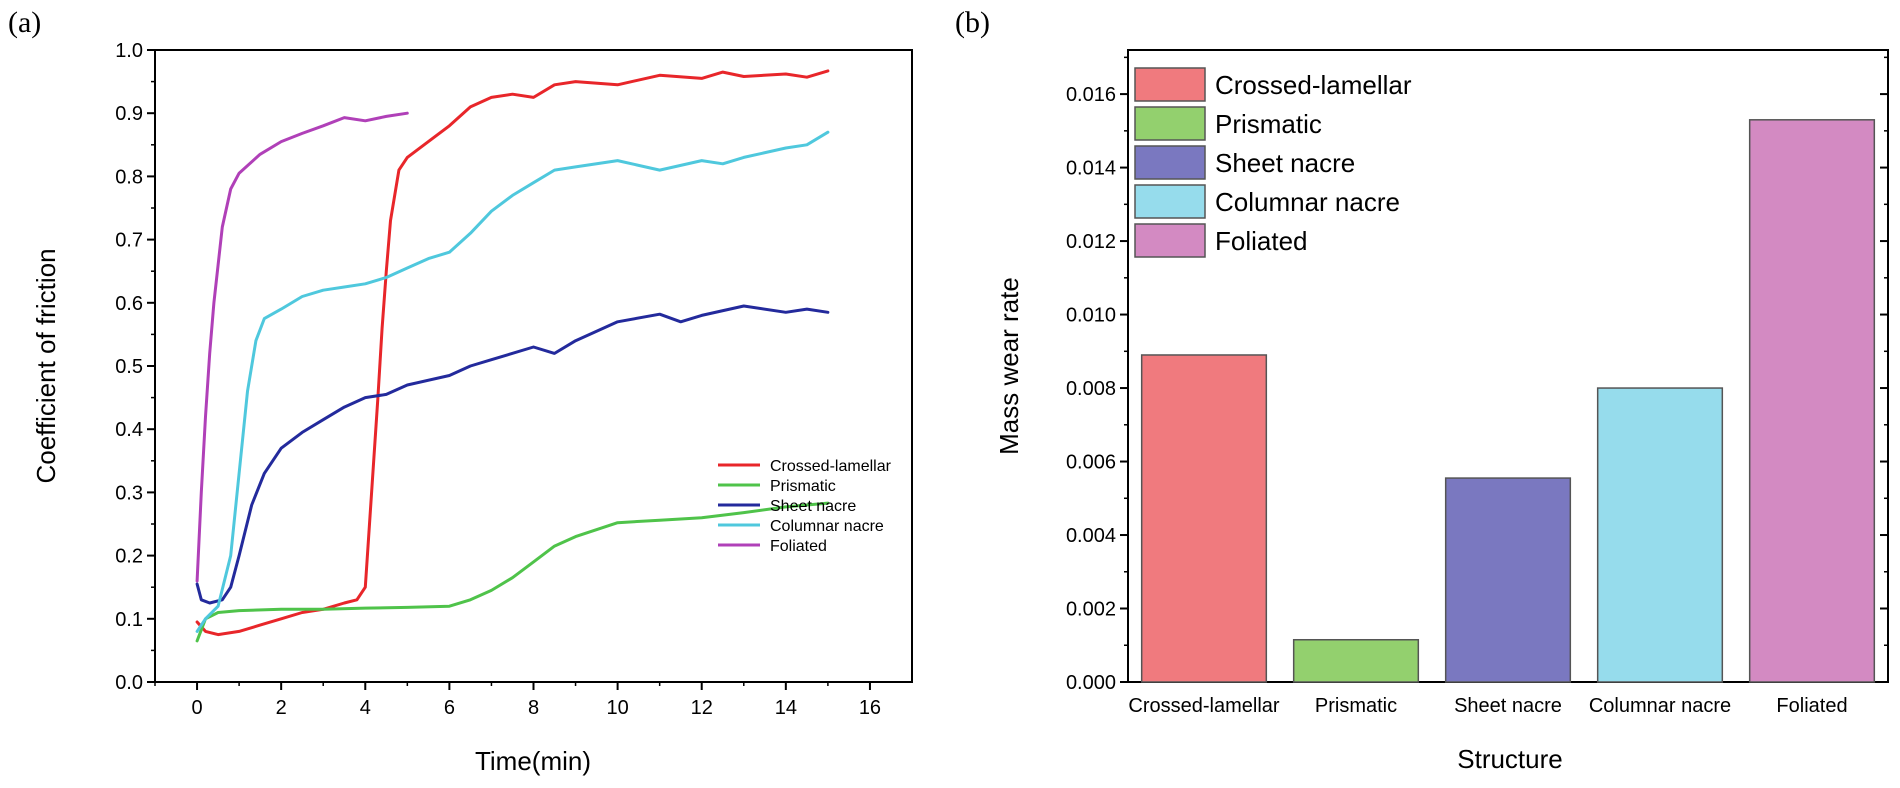 The width and height of the screenshot is (1900, 788). What do you see at coordinates (1091, 316) in the screenshot?
I see `y-tick-label-b: 0.010` at bounding box center [1091, 316].